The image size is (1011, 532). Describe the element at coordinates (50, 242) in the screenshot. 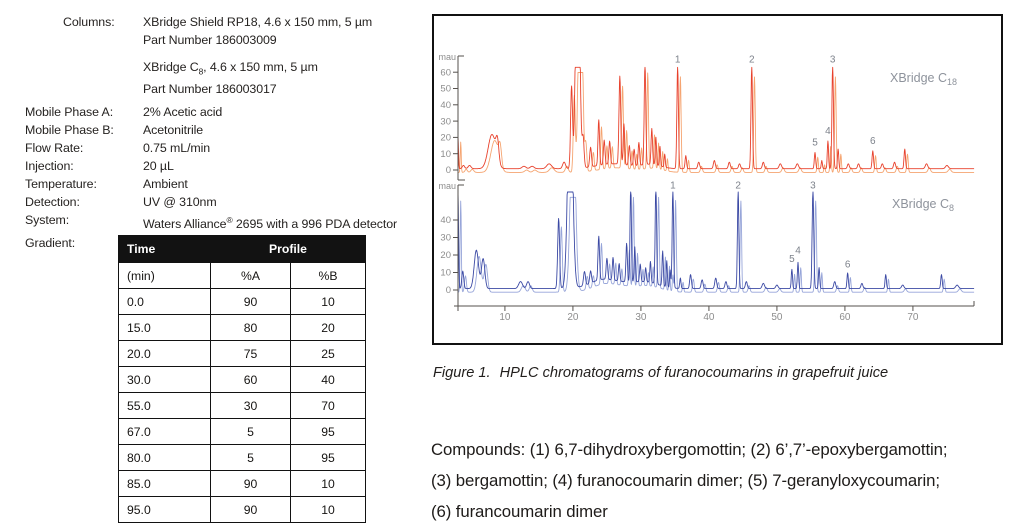

I see `method-label: Gradient:` at that location.